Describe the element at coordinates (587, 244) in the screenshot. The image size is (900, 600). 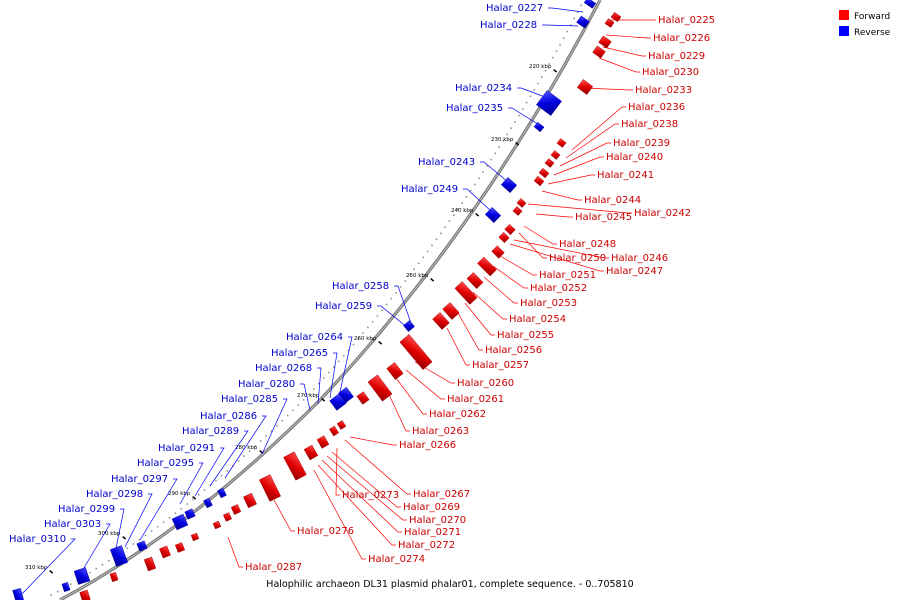
I see `forward-gene-label: Halar_0248` at that location.